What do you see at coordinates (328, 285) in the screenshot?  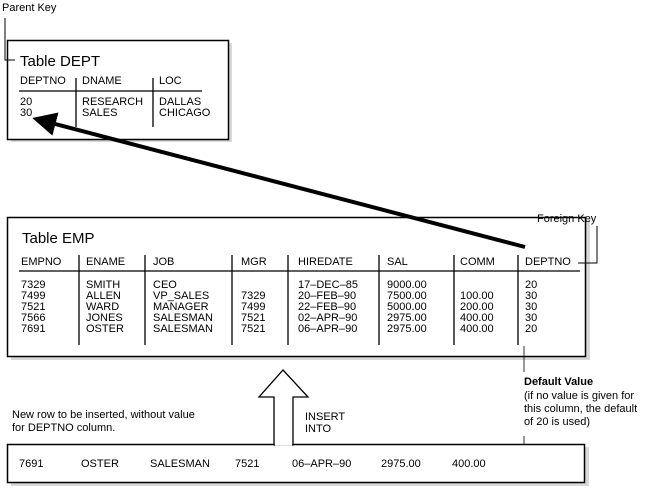 I see `emp-cell: 17–DEC–85` at bounding box center [328, 285].